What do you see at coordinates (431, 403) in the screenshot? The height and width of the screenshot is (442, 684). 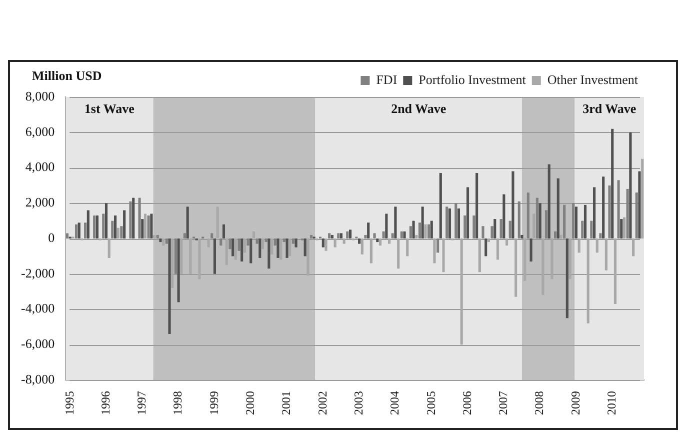 I see `x-tick-label: 2005` at bounding box center [431, 403].